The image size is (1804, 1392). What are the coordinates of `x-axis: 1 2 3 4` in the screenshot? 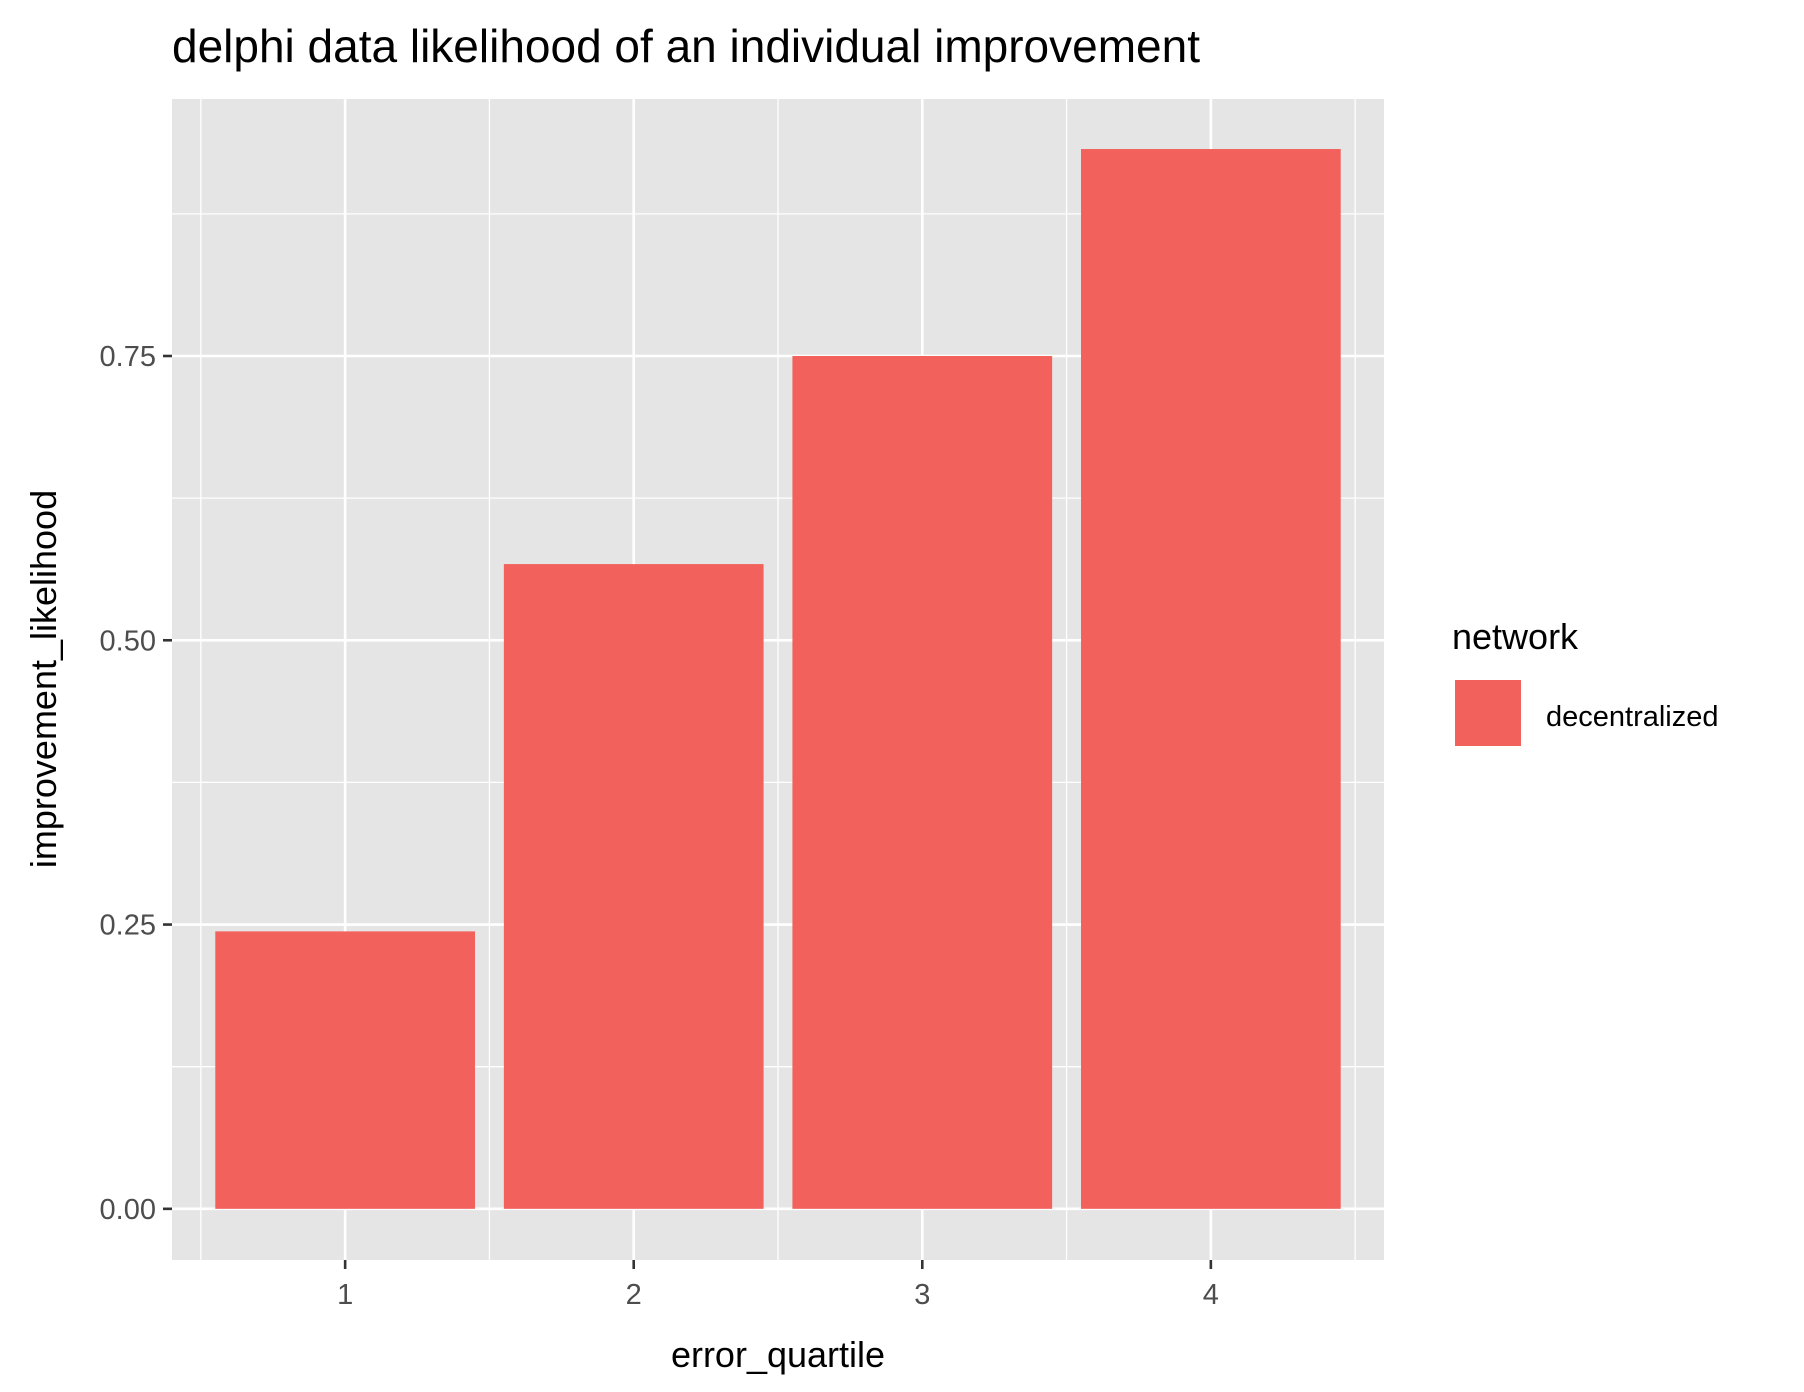 It's located at (778, 1285).